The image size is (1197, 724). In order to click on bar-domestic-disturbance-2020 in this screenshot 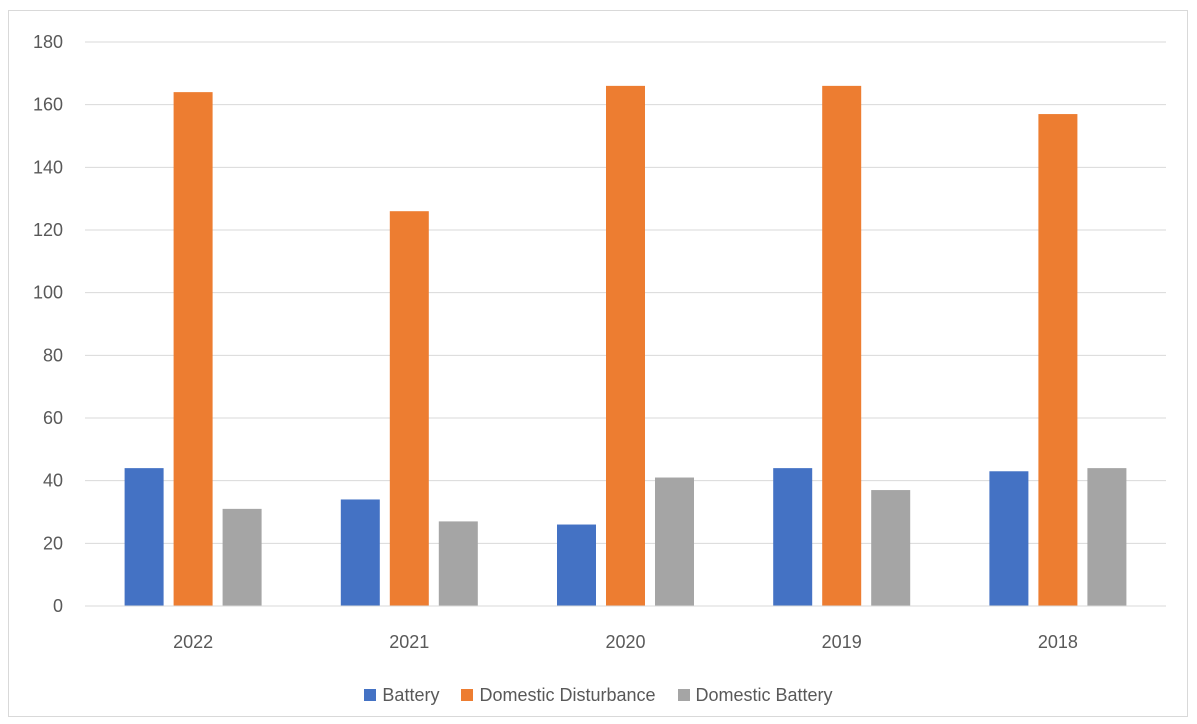, I will do `click(625, 345)`.